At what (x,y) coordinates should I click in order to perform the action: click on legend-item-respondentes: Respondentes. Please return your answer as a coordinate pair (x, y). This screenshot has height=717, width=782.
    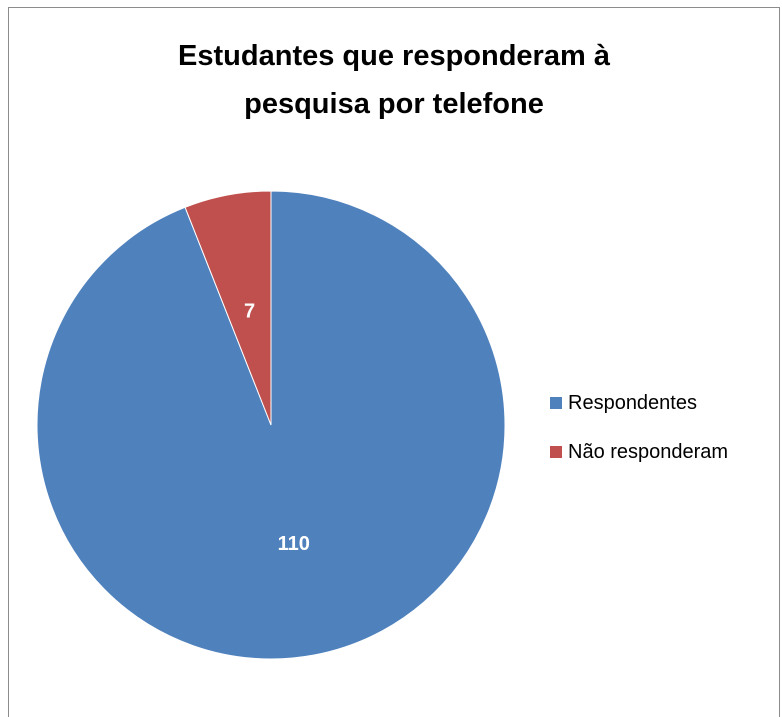
    Looking at the image, I should click on (623, 403).